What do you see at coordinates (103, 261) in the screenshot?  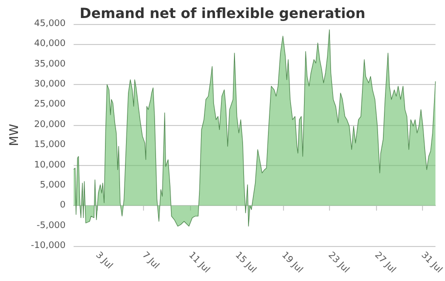 I see `x-tick-label: 3 Jul` at bounding box center [103, 261].